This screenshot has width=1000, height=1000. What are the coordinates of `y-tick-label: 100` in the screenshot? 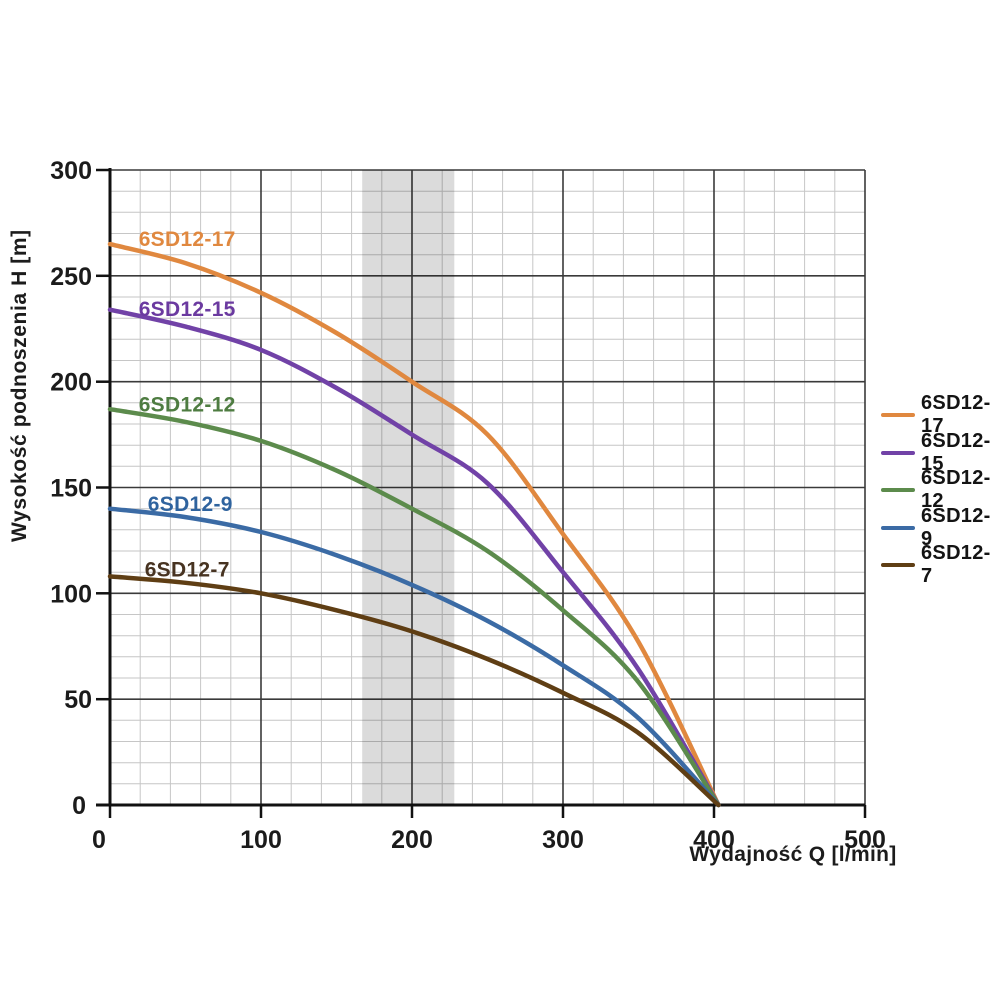 It's located at (71, 594).